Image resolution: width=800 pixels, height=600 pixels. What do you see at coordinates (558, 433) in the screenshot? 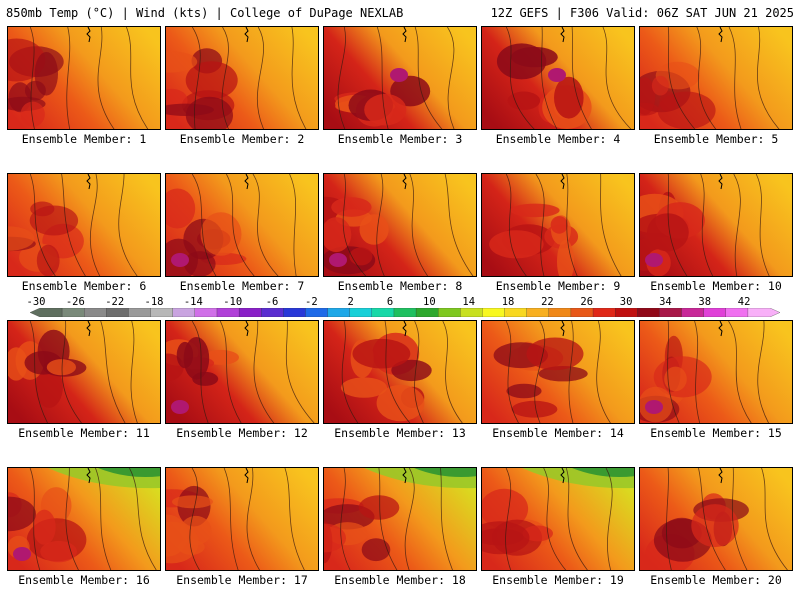
I see `member-caption: Ensemble Member: 14` at bounding box center [558, 433].